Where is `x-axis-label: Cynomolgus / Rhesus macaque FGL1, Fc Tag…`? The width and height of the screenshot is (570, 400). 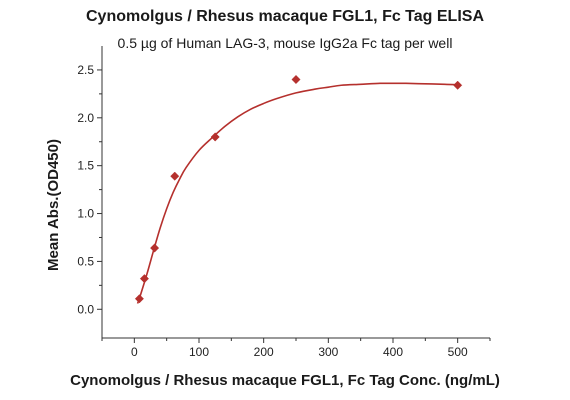
x-axis-label: Cynomolgus / Rhesus macaque FGL1, Fc Tag… is located at coordinates (285, 380).